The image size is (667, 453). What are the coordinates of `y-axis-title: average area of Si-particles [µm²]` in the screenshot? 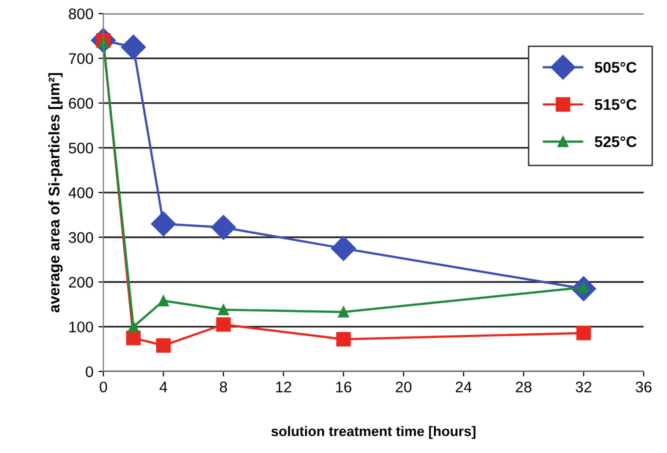 It's located at (55, 192).